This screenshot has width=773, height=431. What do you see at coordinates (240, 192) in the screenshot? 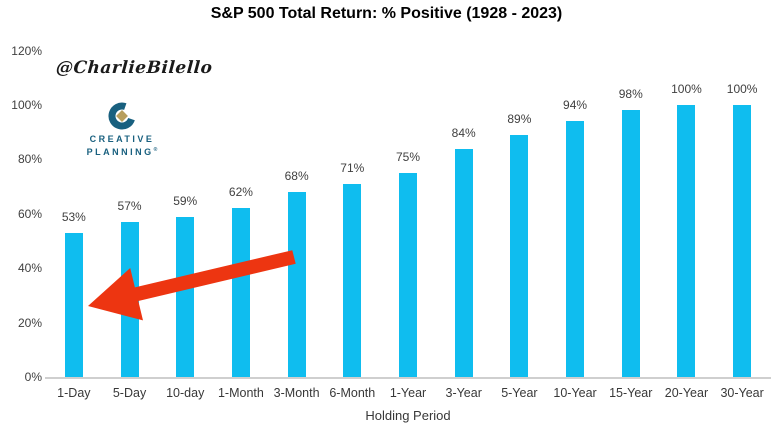
I see `bar-value-label: 62%` at bounding box center [240, 192].